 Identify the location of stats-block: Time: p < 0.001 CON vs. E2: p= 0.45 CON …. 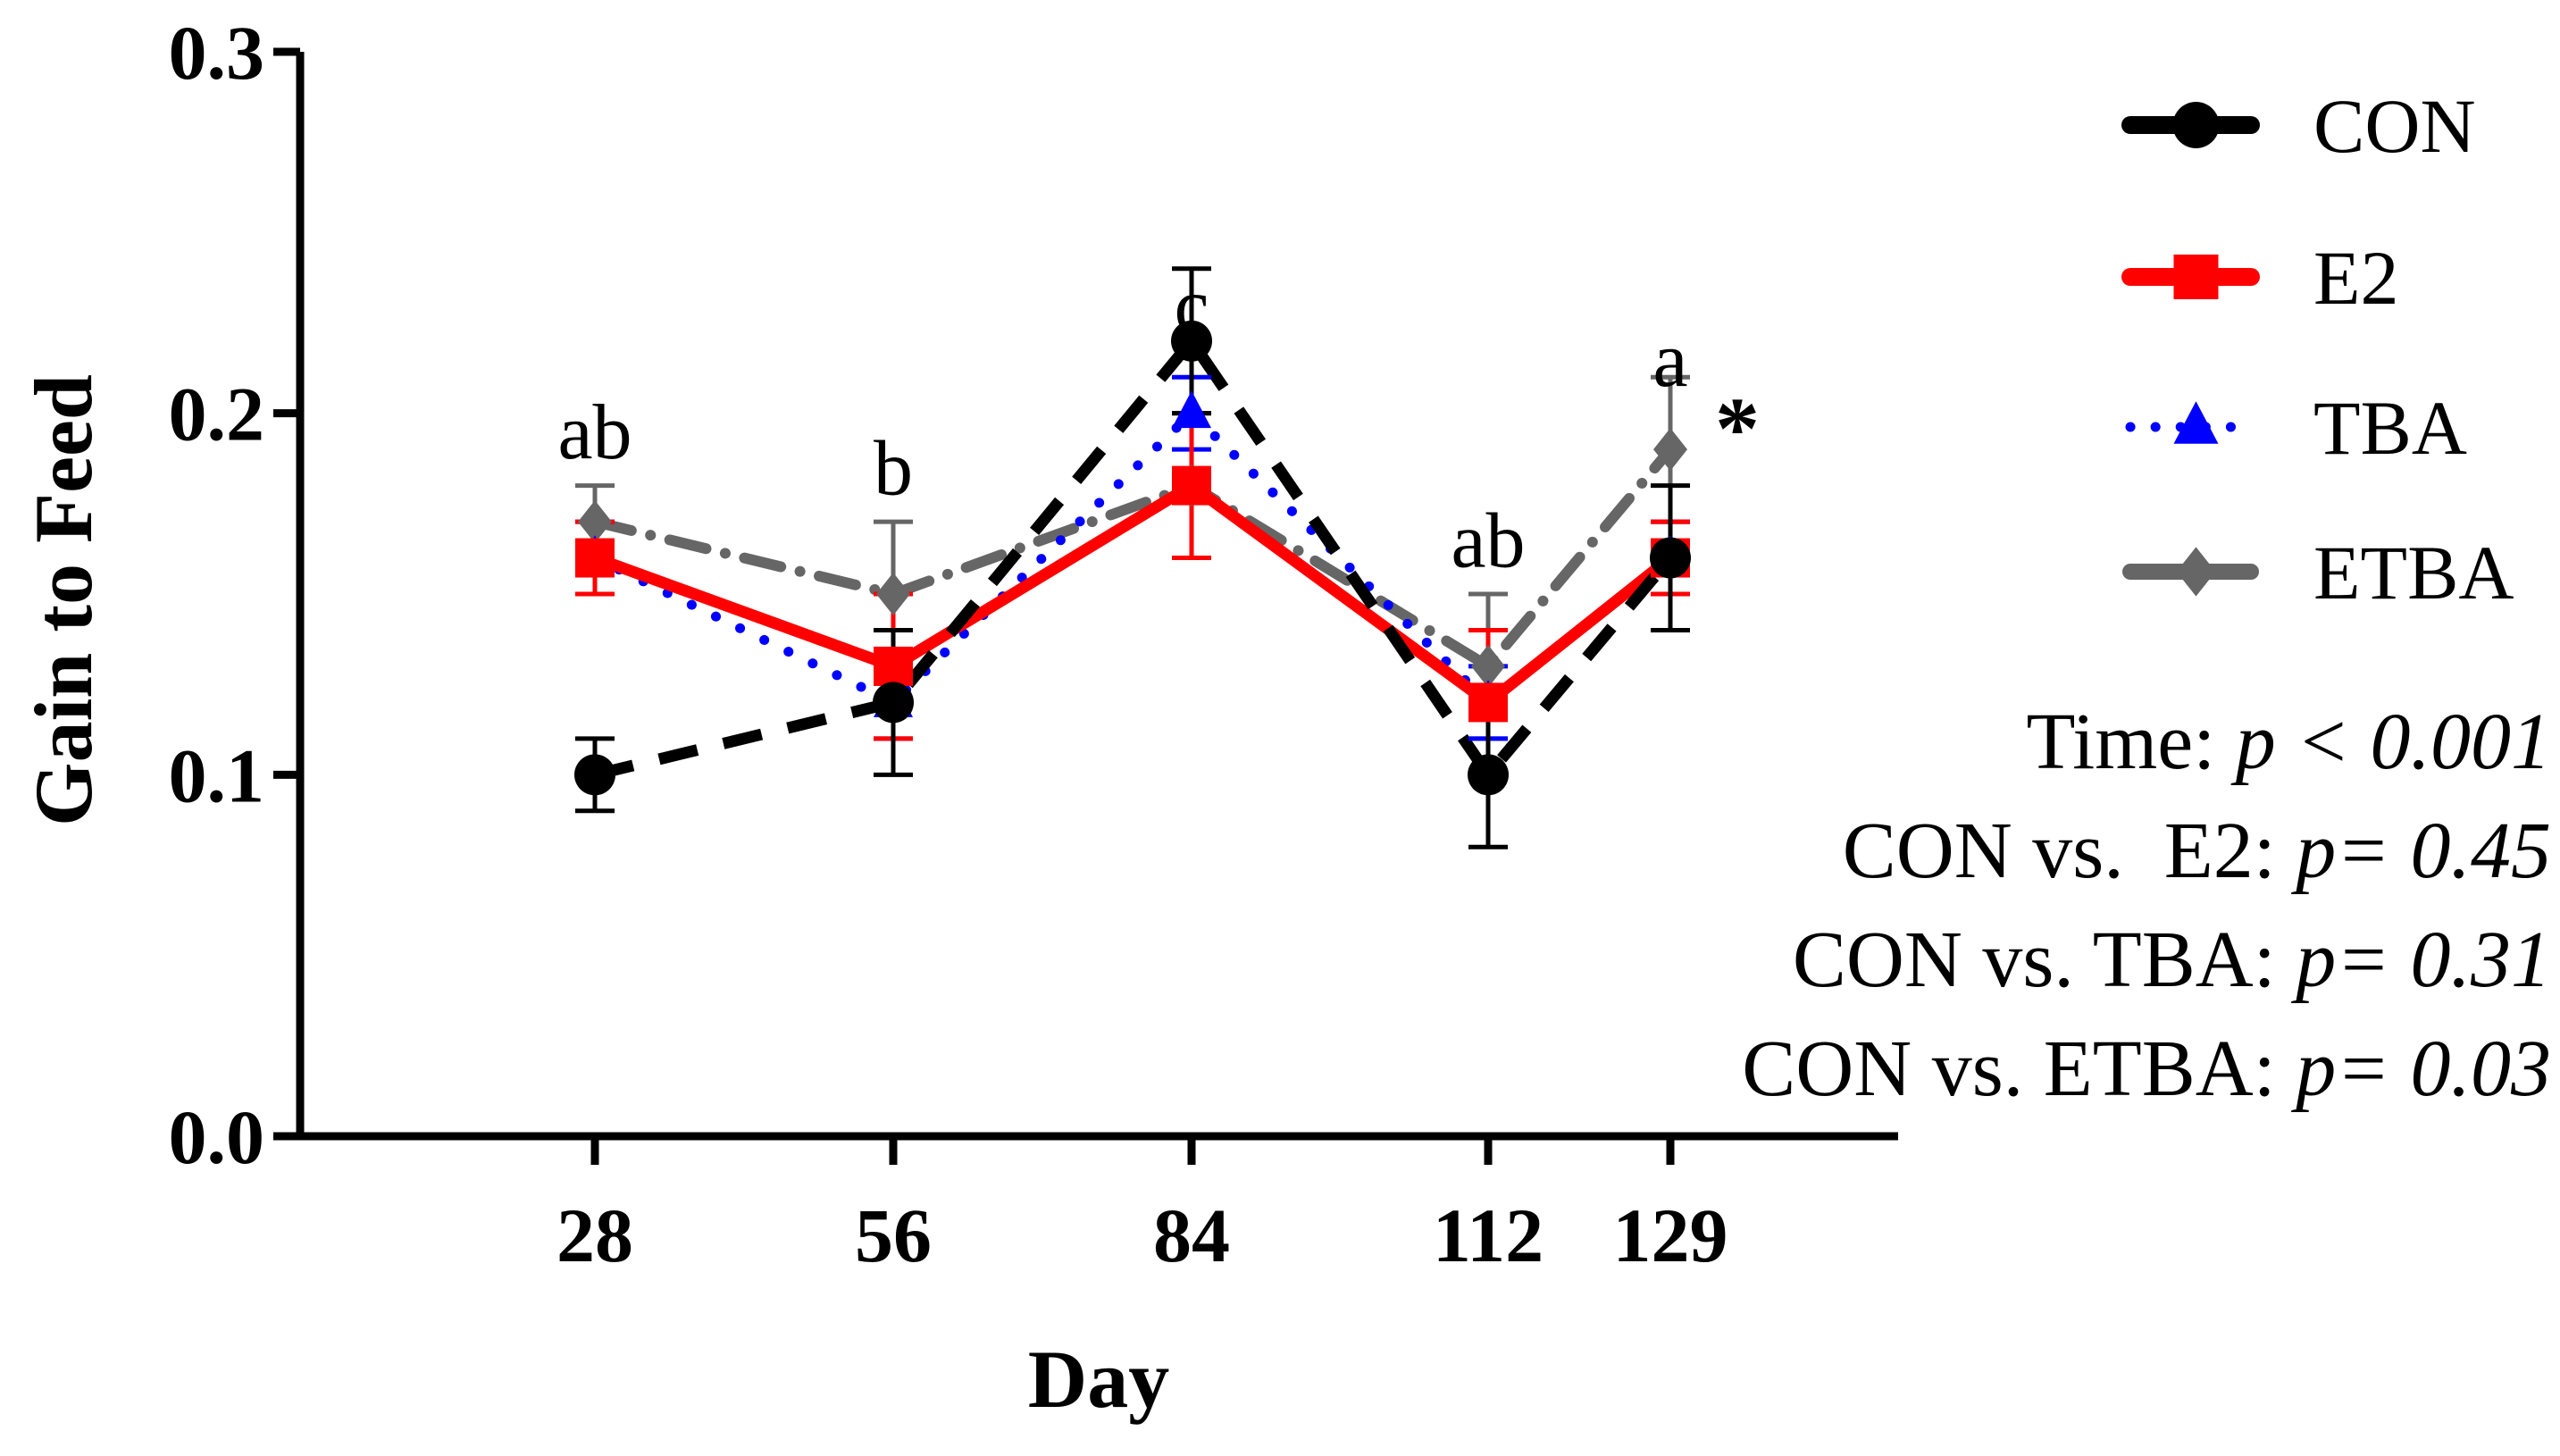
(2060, 906).